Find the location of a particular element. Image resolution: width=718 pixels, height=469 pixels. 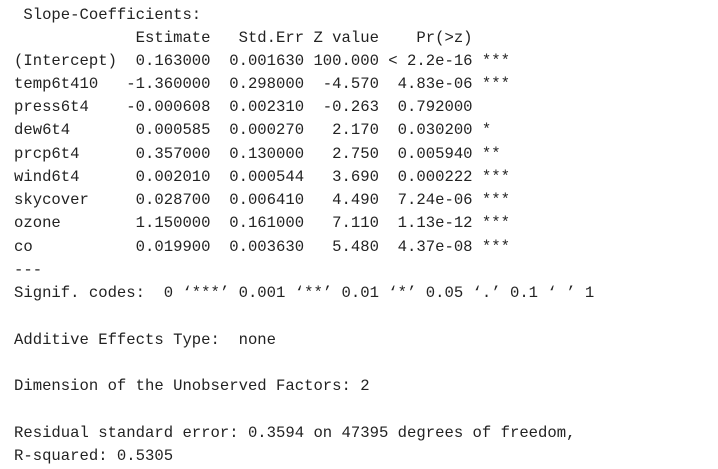

table-row-co: co 0.019900 0.003630 5.480 4.37e-08 *** is located at coordinates (262, 247).